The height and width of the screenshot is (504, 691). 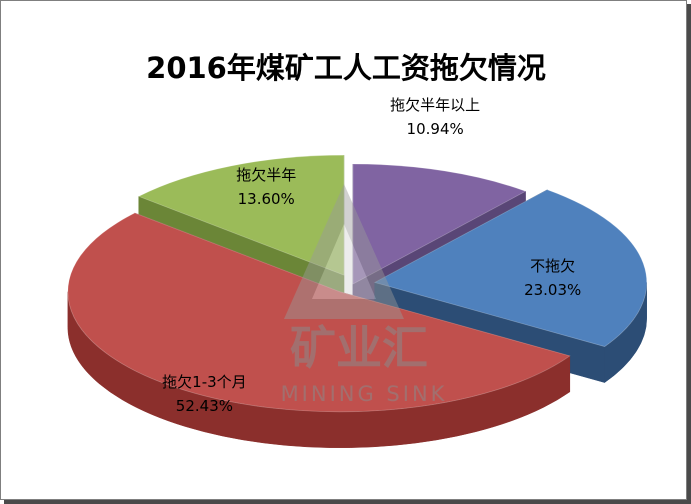 What do you see at coordinates (204, 382) in the screenshot?
I see `slice-label-2: 拖欠1-3个月` at bounding box center [204, 382].